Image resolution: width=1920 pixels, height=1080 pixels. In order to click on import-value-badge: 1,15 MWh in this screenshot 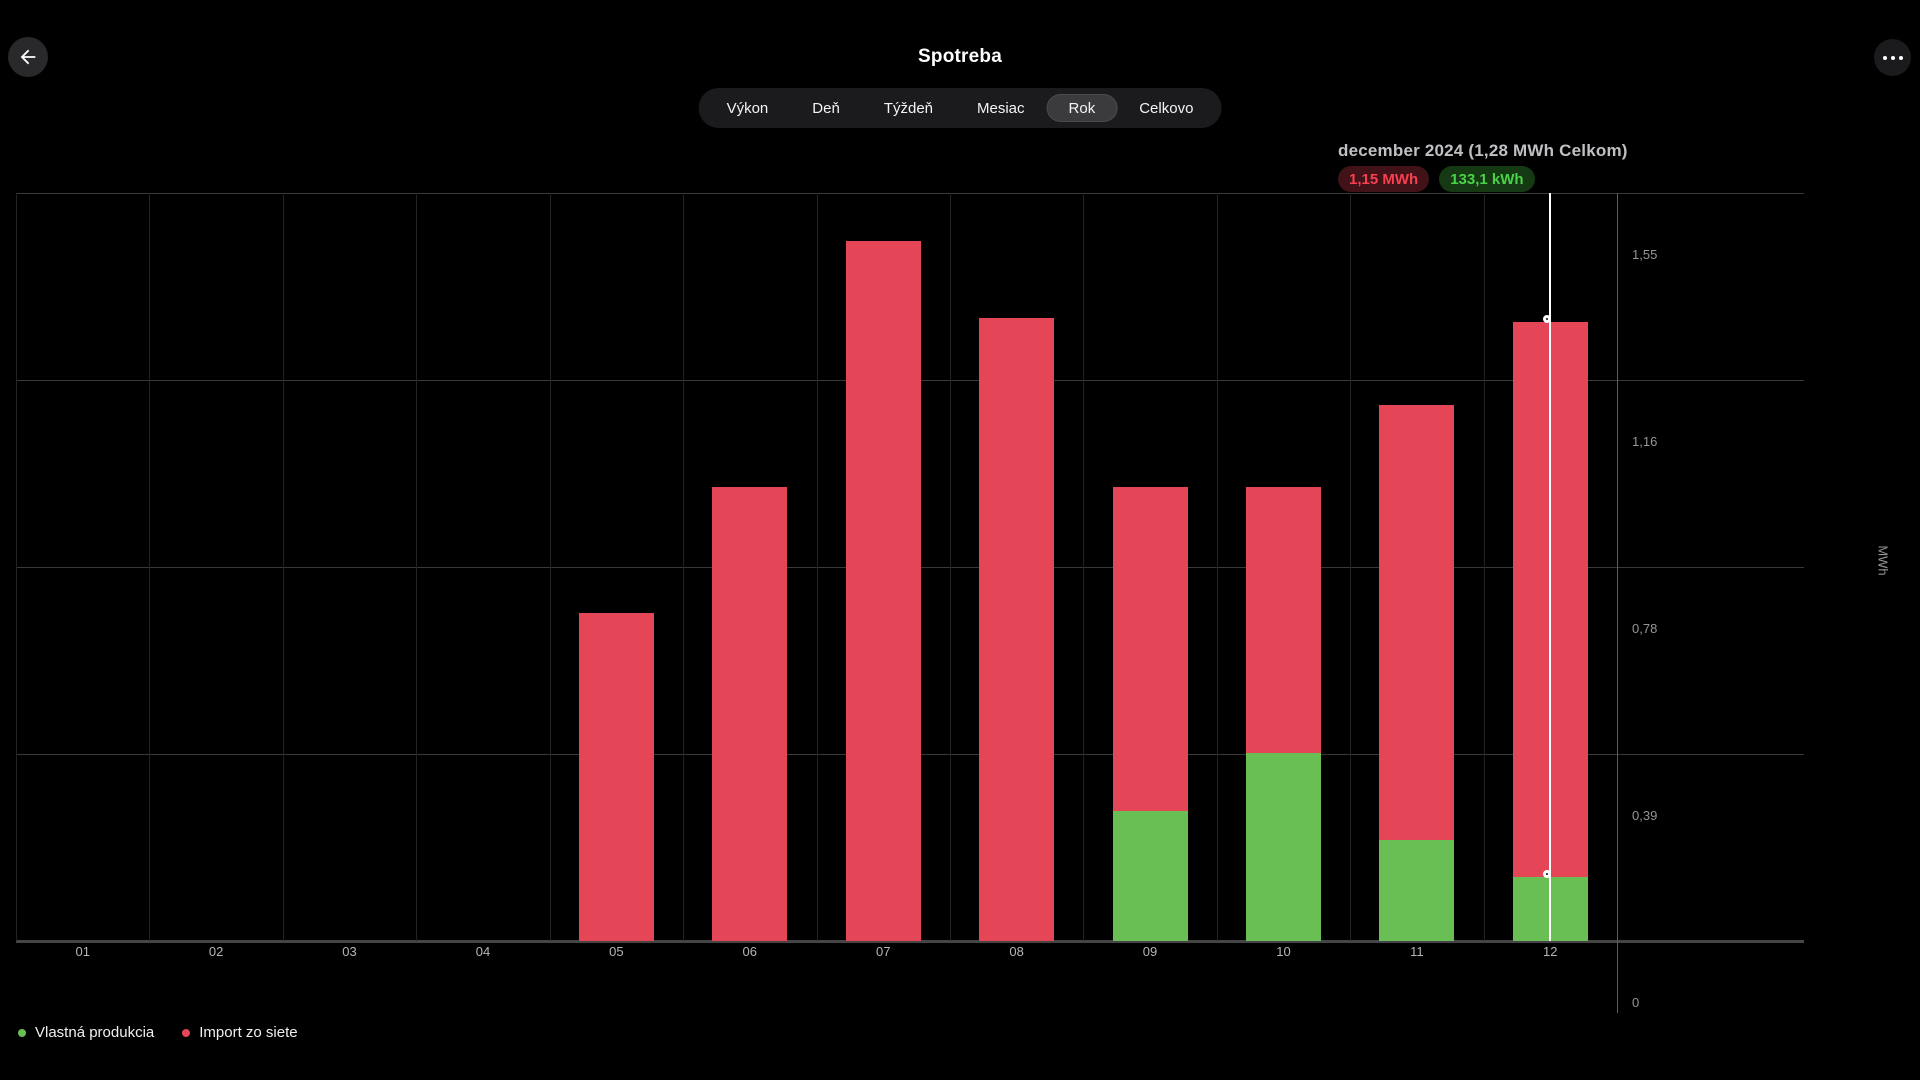, I will do `click(1384, 179)`.